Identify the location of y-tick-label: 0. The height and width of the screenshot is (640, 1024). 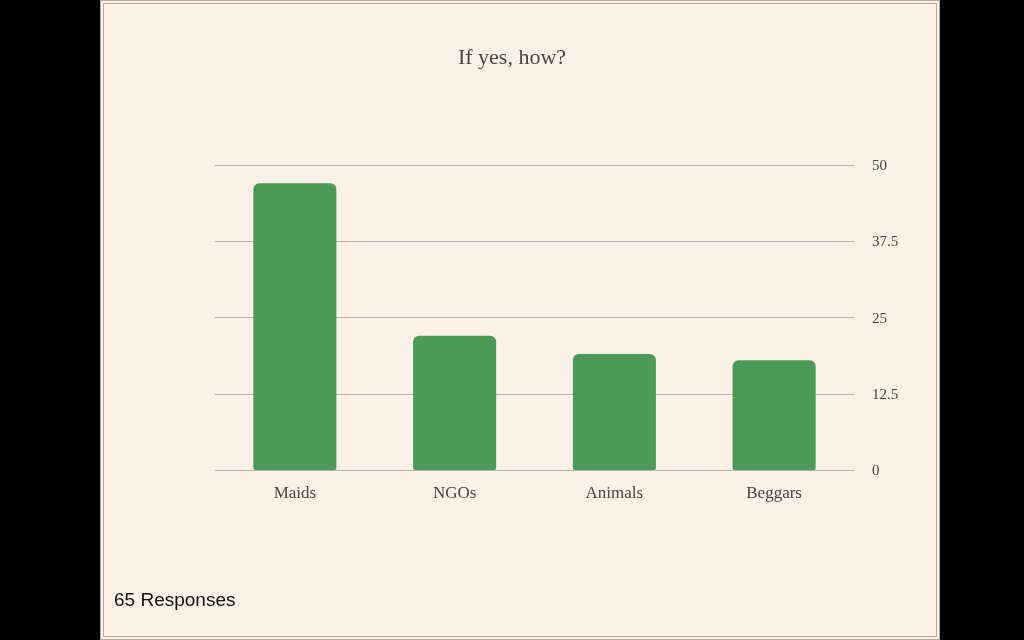
(876, 470).